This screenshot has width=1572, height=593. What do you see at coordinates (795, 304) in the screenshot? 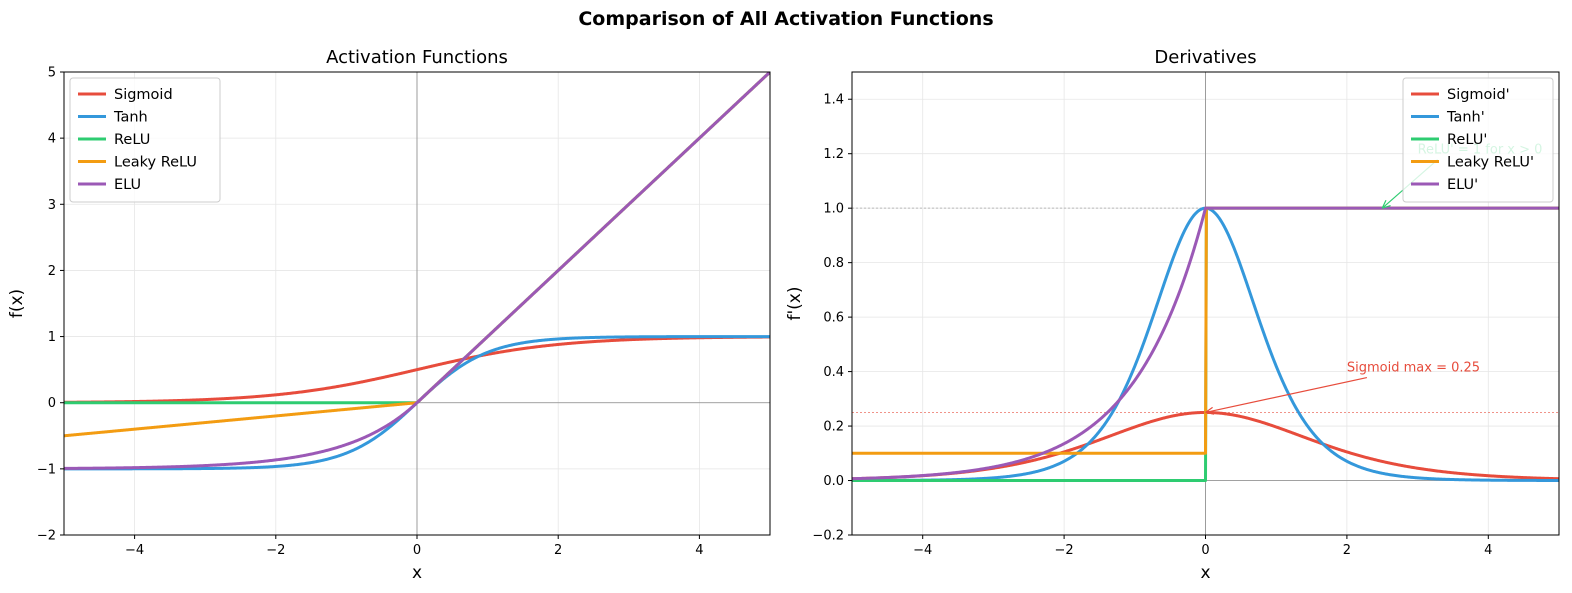
I see `y-axis-label: f'(x)` at bounding box center [795, 304].